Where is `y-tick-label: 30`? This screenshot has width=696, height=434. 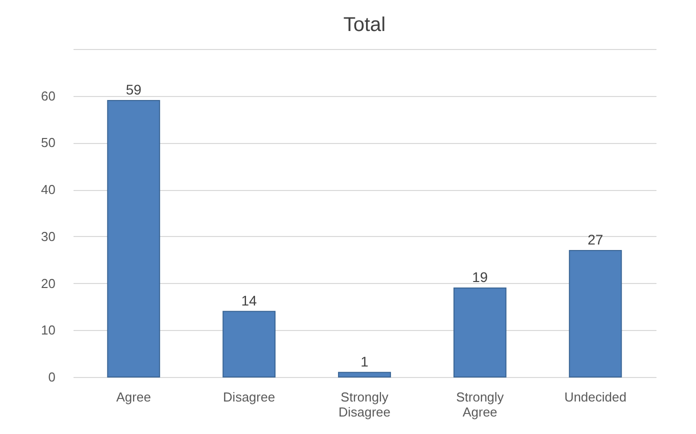
y-tick-label: 30 is located at coordinates (48, 236).